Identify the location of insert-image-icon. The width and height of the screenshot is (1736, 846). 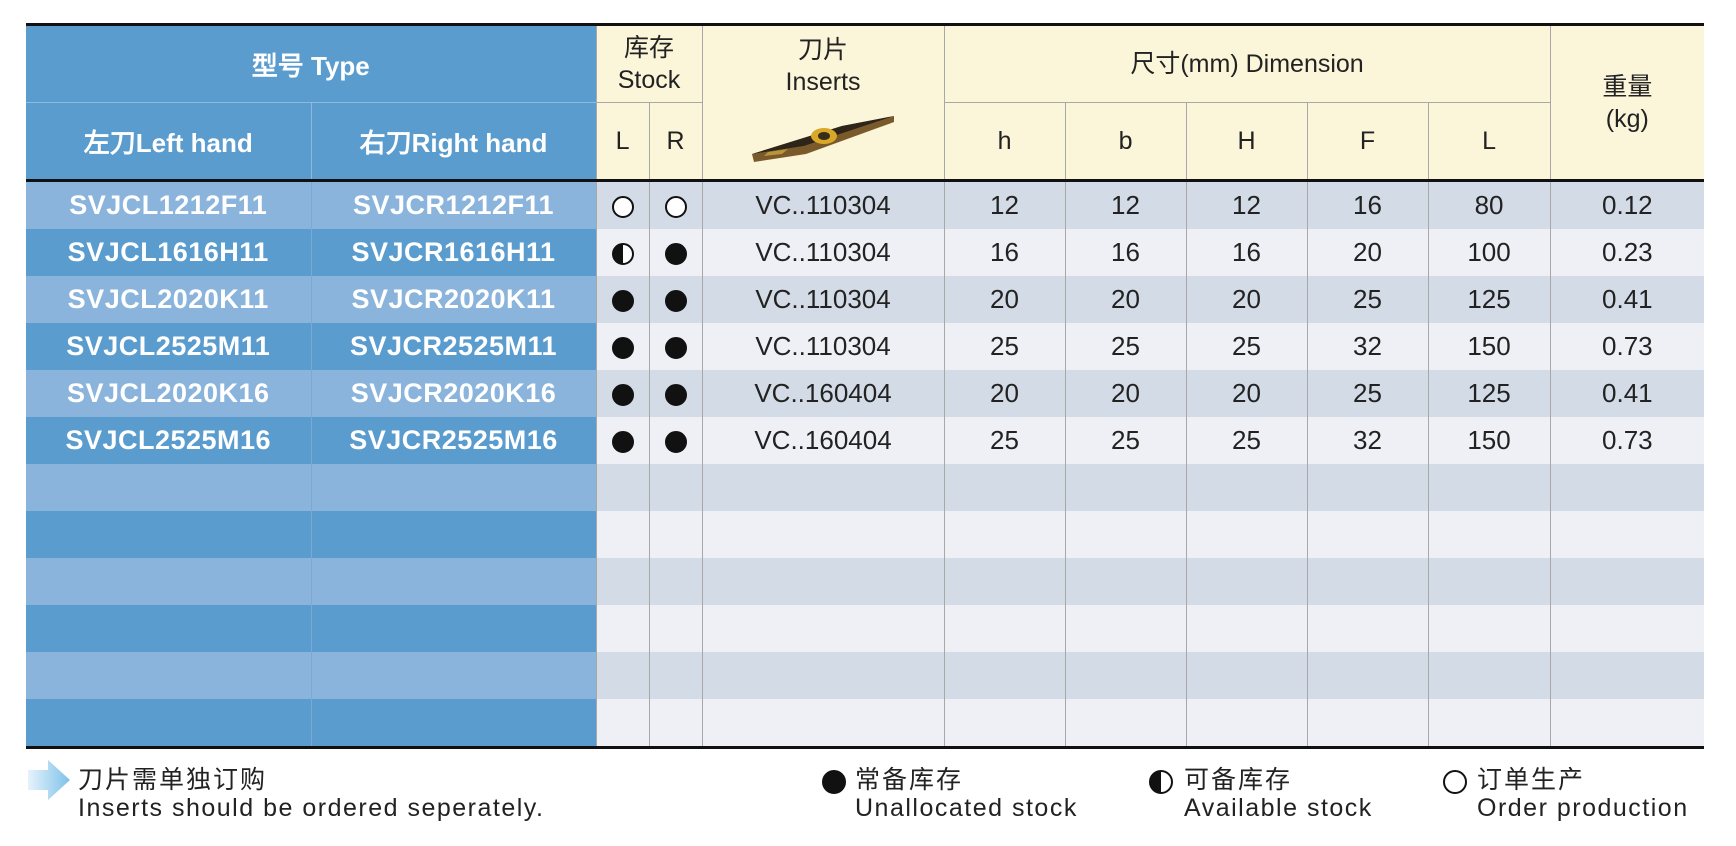
(823, 139).